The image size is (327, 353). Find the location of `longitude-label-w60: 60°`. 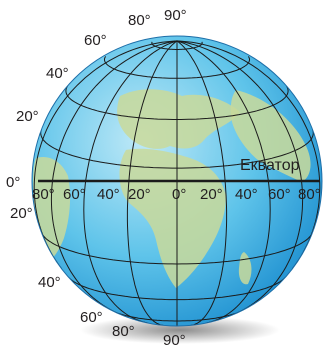

longitude-label-w60: 60° is located at coordinates (74, 194).